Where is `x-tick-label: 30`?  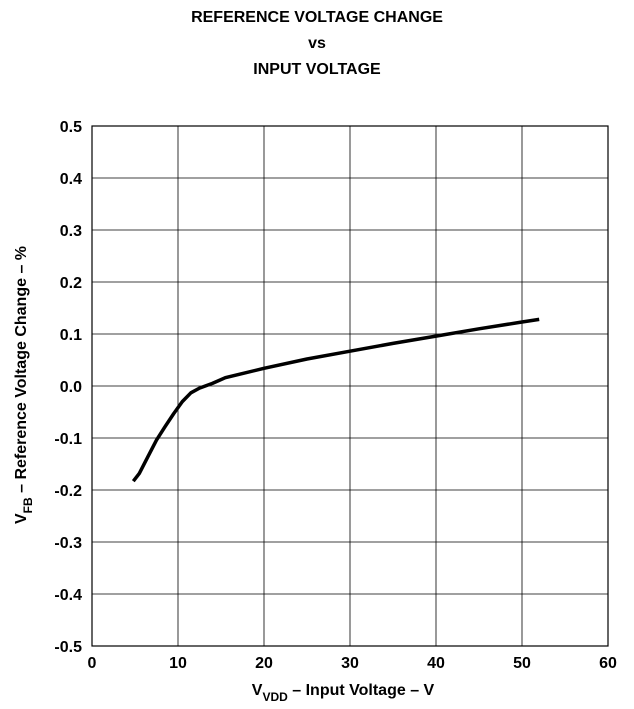 x-tick-label: 30 is located at coordinates (350, 663).